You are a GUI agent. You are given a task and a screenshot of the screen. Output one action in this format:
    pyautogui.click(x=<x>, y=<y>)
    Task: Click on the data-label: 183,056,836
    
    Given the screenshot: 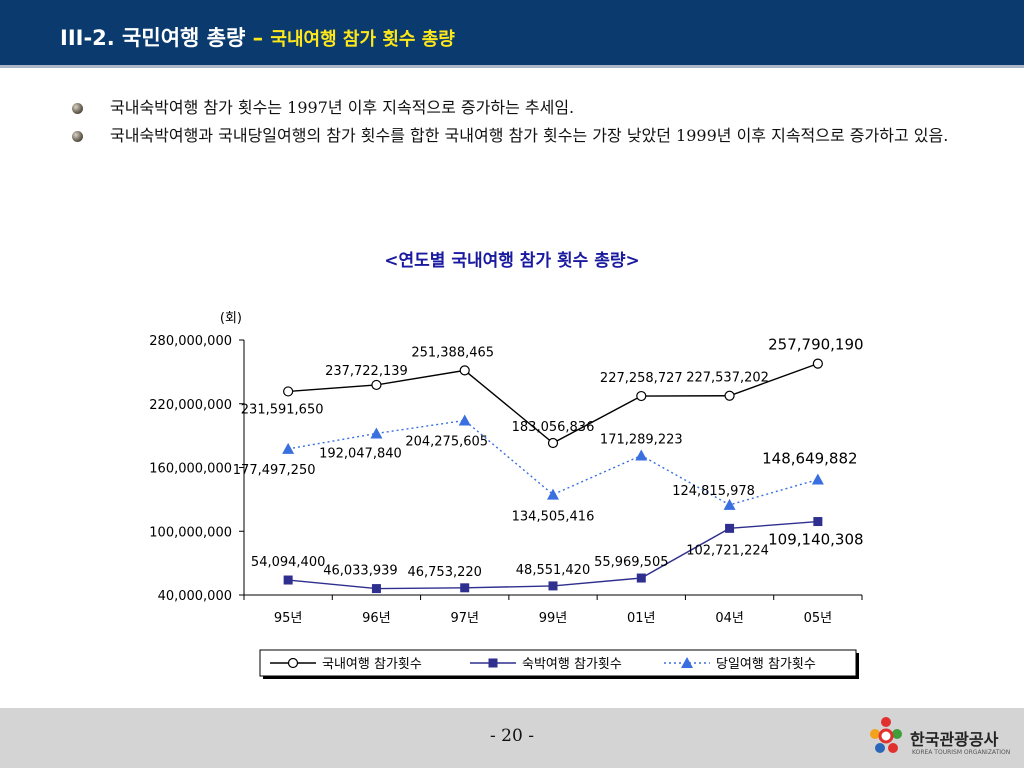 What is the action you would take?
    pyautogui.click(x=553, y=427)
    